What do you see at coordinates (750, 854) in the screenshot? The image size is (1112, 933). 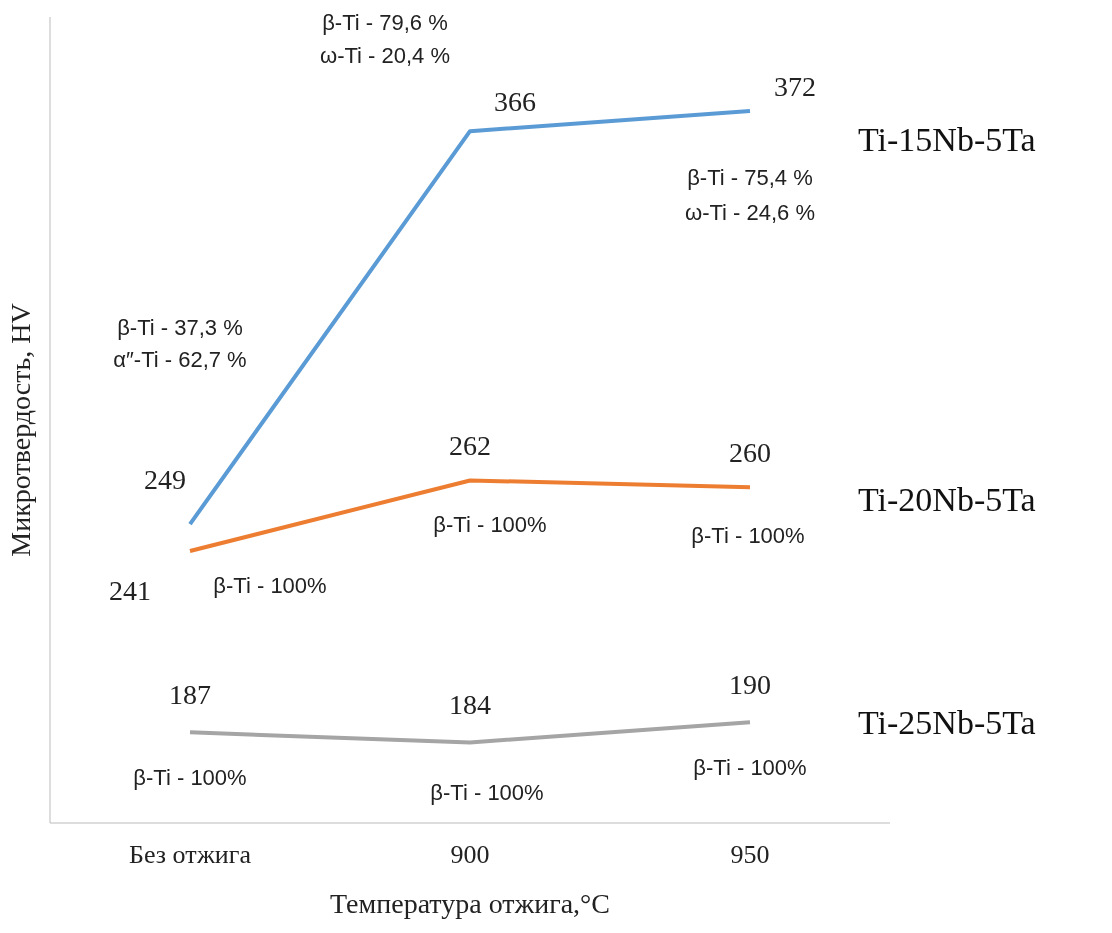 I see `x-tick-label: 950` at bounding box center [750, 854].